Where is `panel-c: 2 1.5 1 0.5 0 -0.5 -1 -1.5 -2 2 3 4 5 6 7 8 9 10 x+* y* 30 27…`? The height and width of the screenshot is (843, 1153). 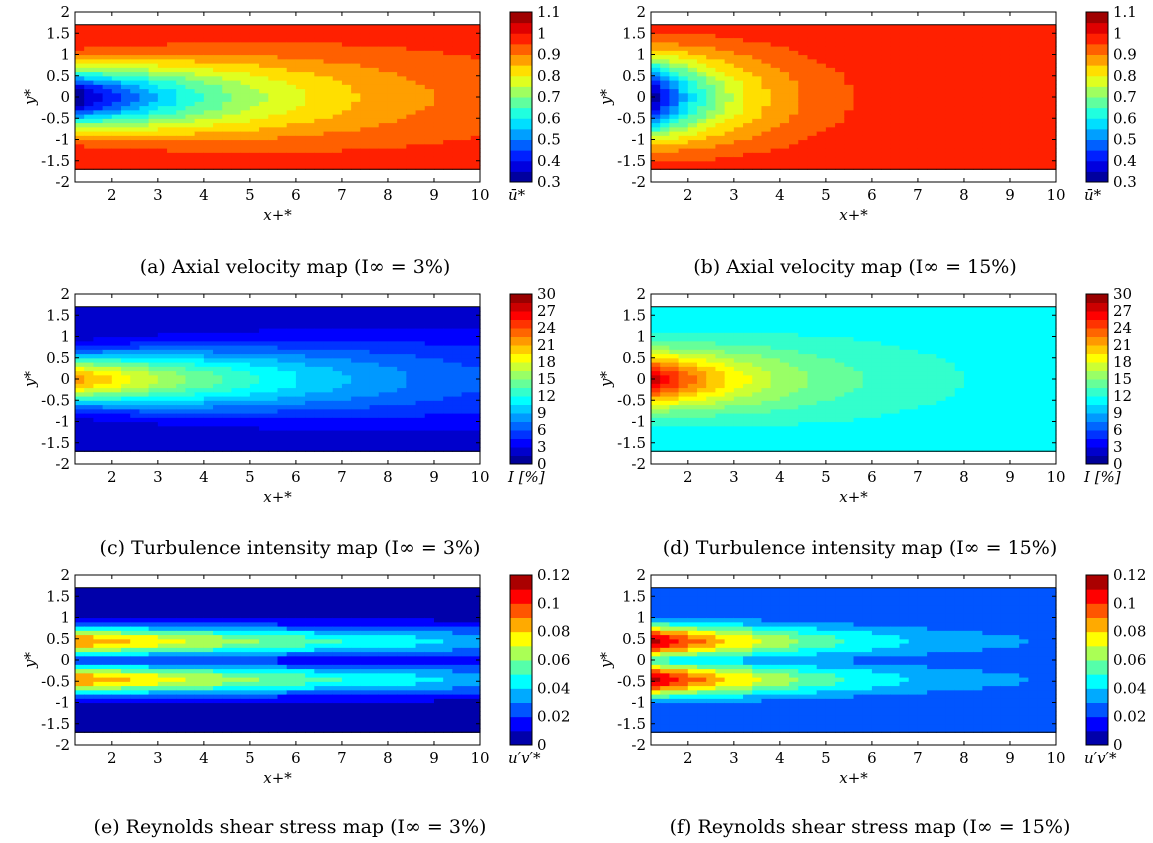
panel-c: 2 1.5 1 0.5 0 -0.5 -1 -1.5 -2 2 3 4 5 6 7 8 9 10 x+* y* 30 27… is located at coordinates (288, 407).